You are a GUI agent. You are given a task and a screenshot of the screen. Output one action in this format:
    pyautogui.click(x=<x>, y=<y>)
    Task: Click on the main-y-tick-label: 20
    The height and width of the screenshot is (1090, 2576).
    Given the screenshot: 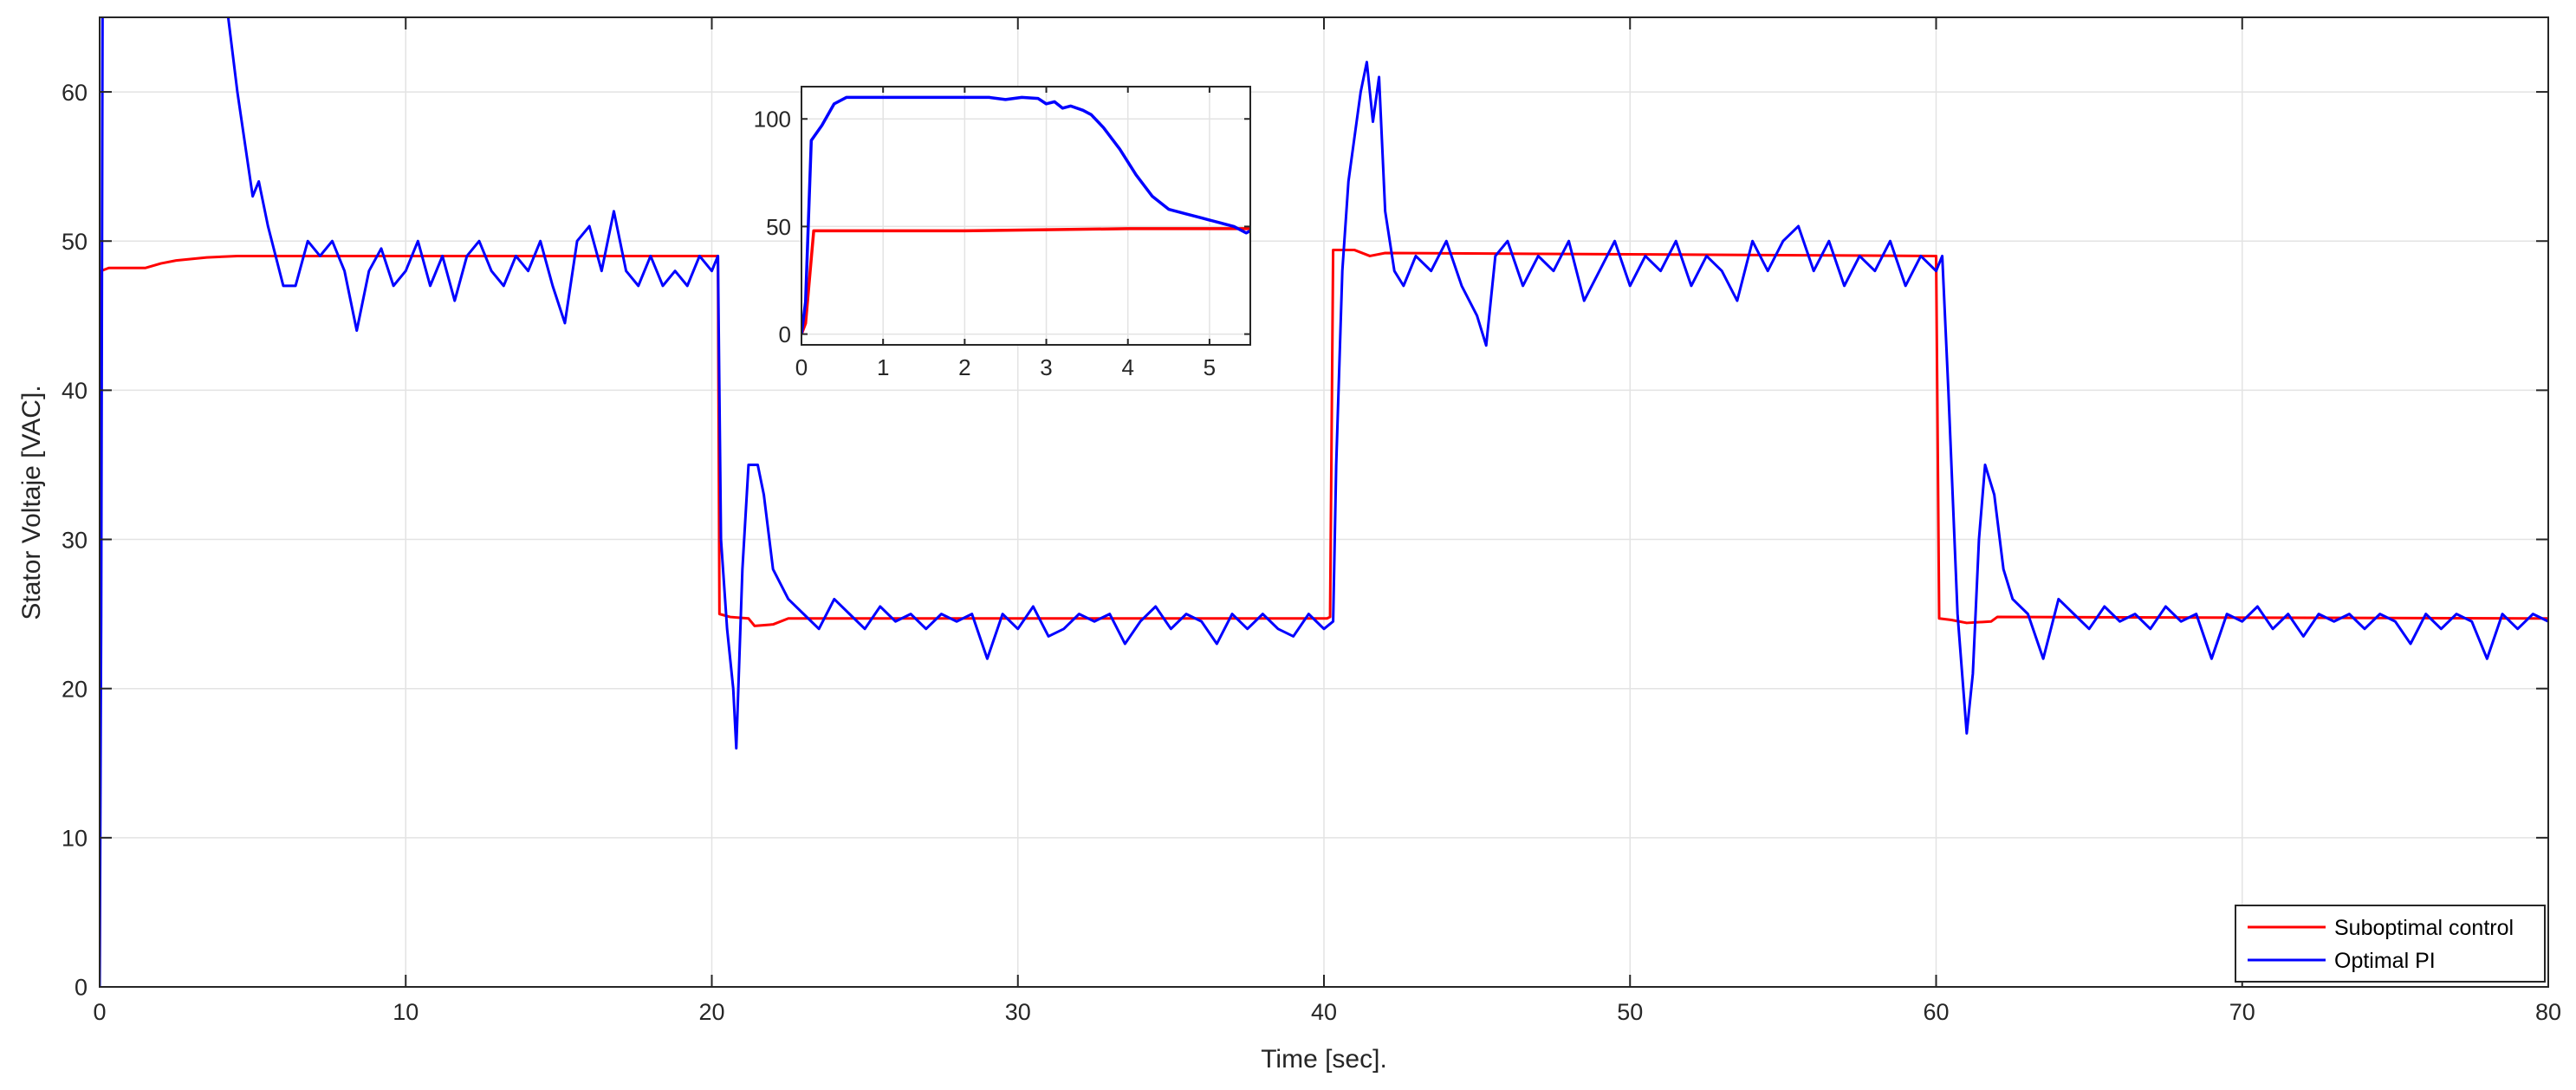 What is the action you would take?
    pyautogui.click(x=75, y=689)
    